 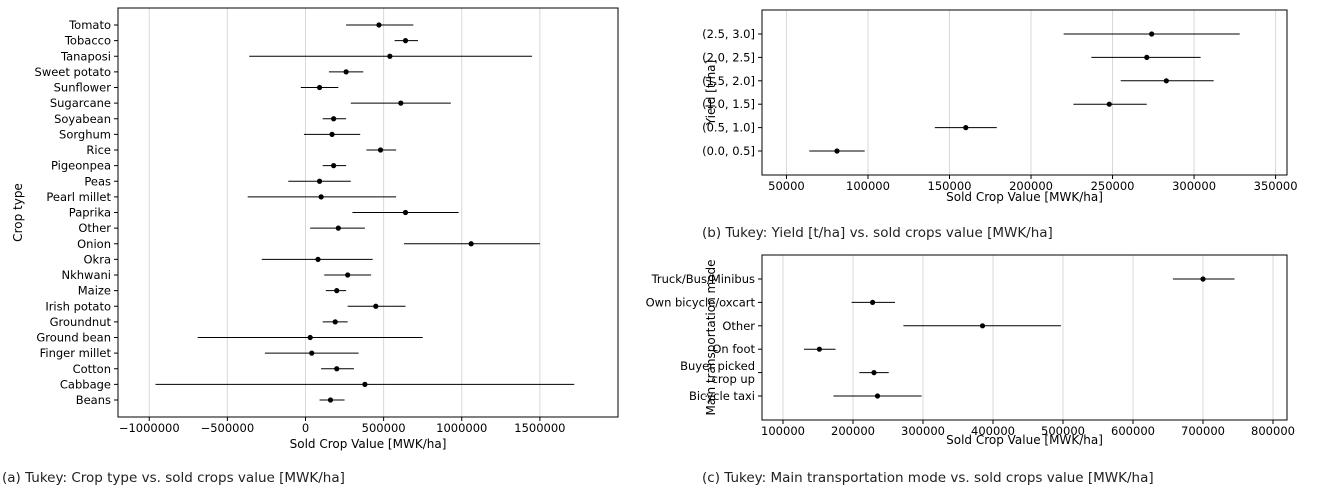 What do you see at coordinates (85, 134) in the screenshot?
I see `y-tick-label: Sorghum` at bounding box center [85, 134].